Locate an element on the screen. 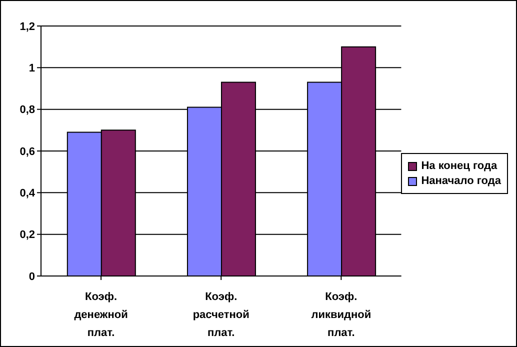 The width and height of the screenshot is (517, 347). legend-label: На конец года is located at coordinates (459, 166).